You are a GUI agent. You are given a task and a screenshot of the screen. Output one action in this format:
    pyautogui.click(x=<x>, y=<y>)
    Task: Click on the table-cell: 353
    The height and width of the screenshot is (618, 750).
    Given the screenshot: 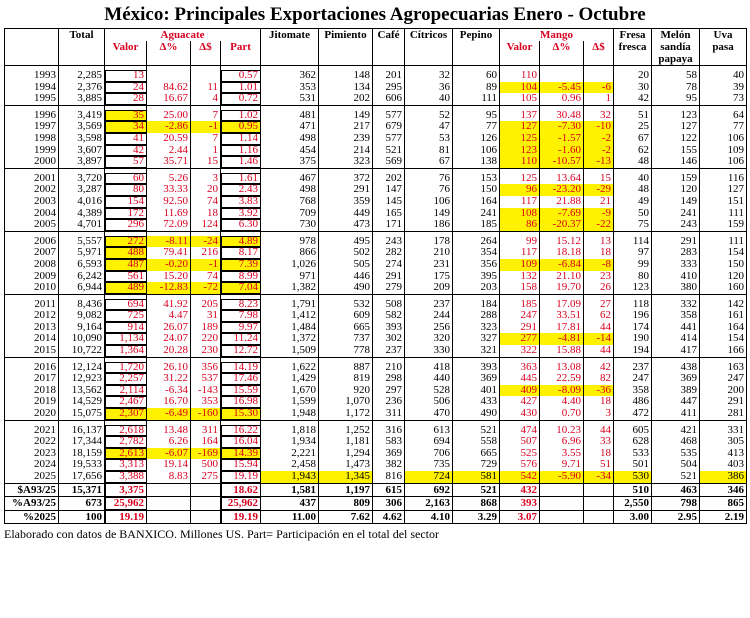 What is the action you would take?
    pyautogui.click(x=205, y=402)
    